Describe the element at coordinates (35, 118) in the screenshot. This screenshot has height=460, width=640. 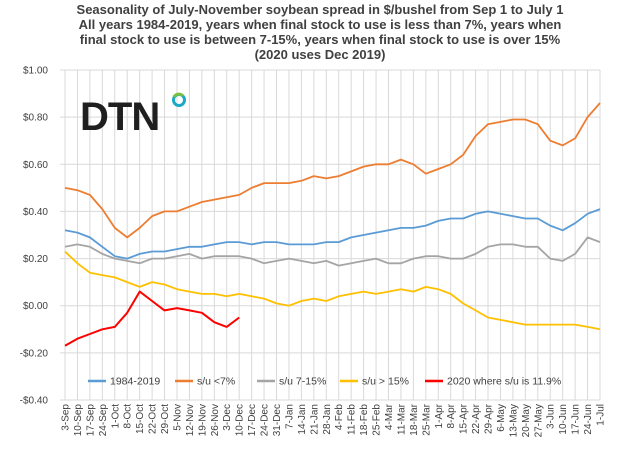
I see `y-tick-label: $0.80` at that location.